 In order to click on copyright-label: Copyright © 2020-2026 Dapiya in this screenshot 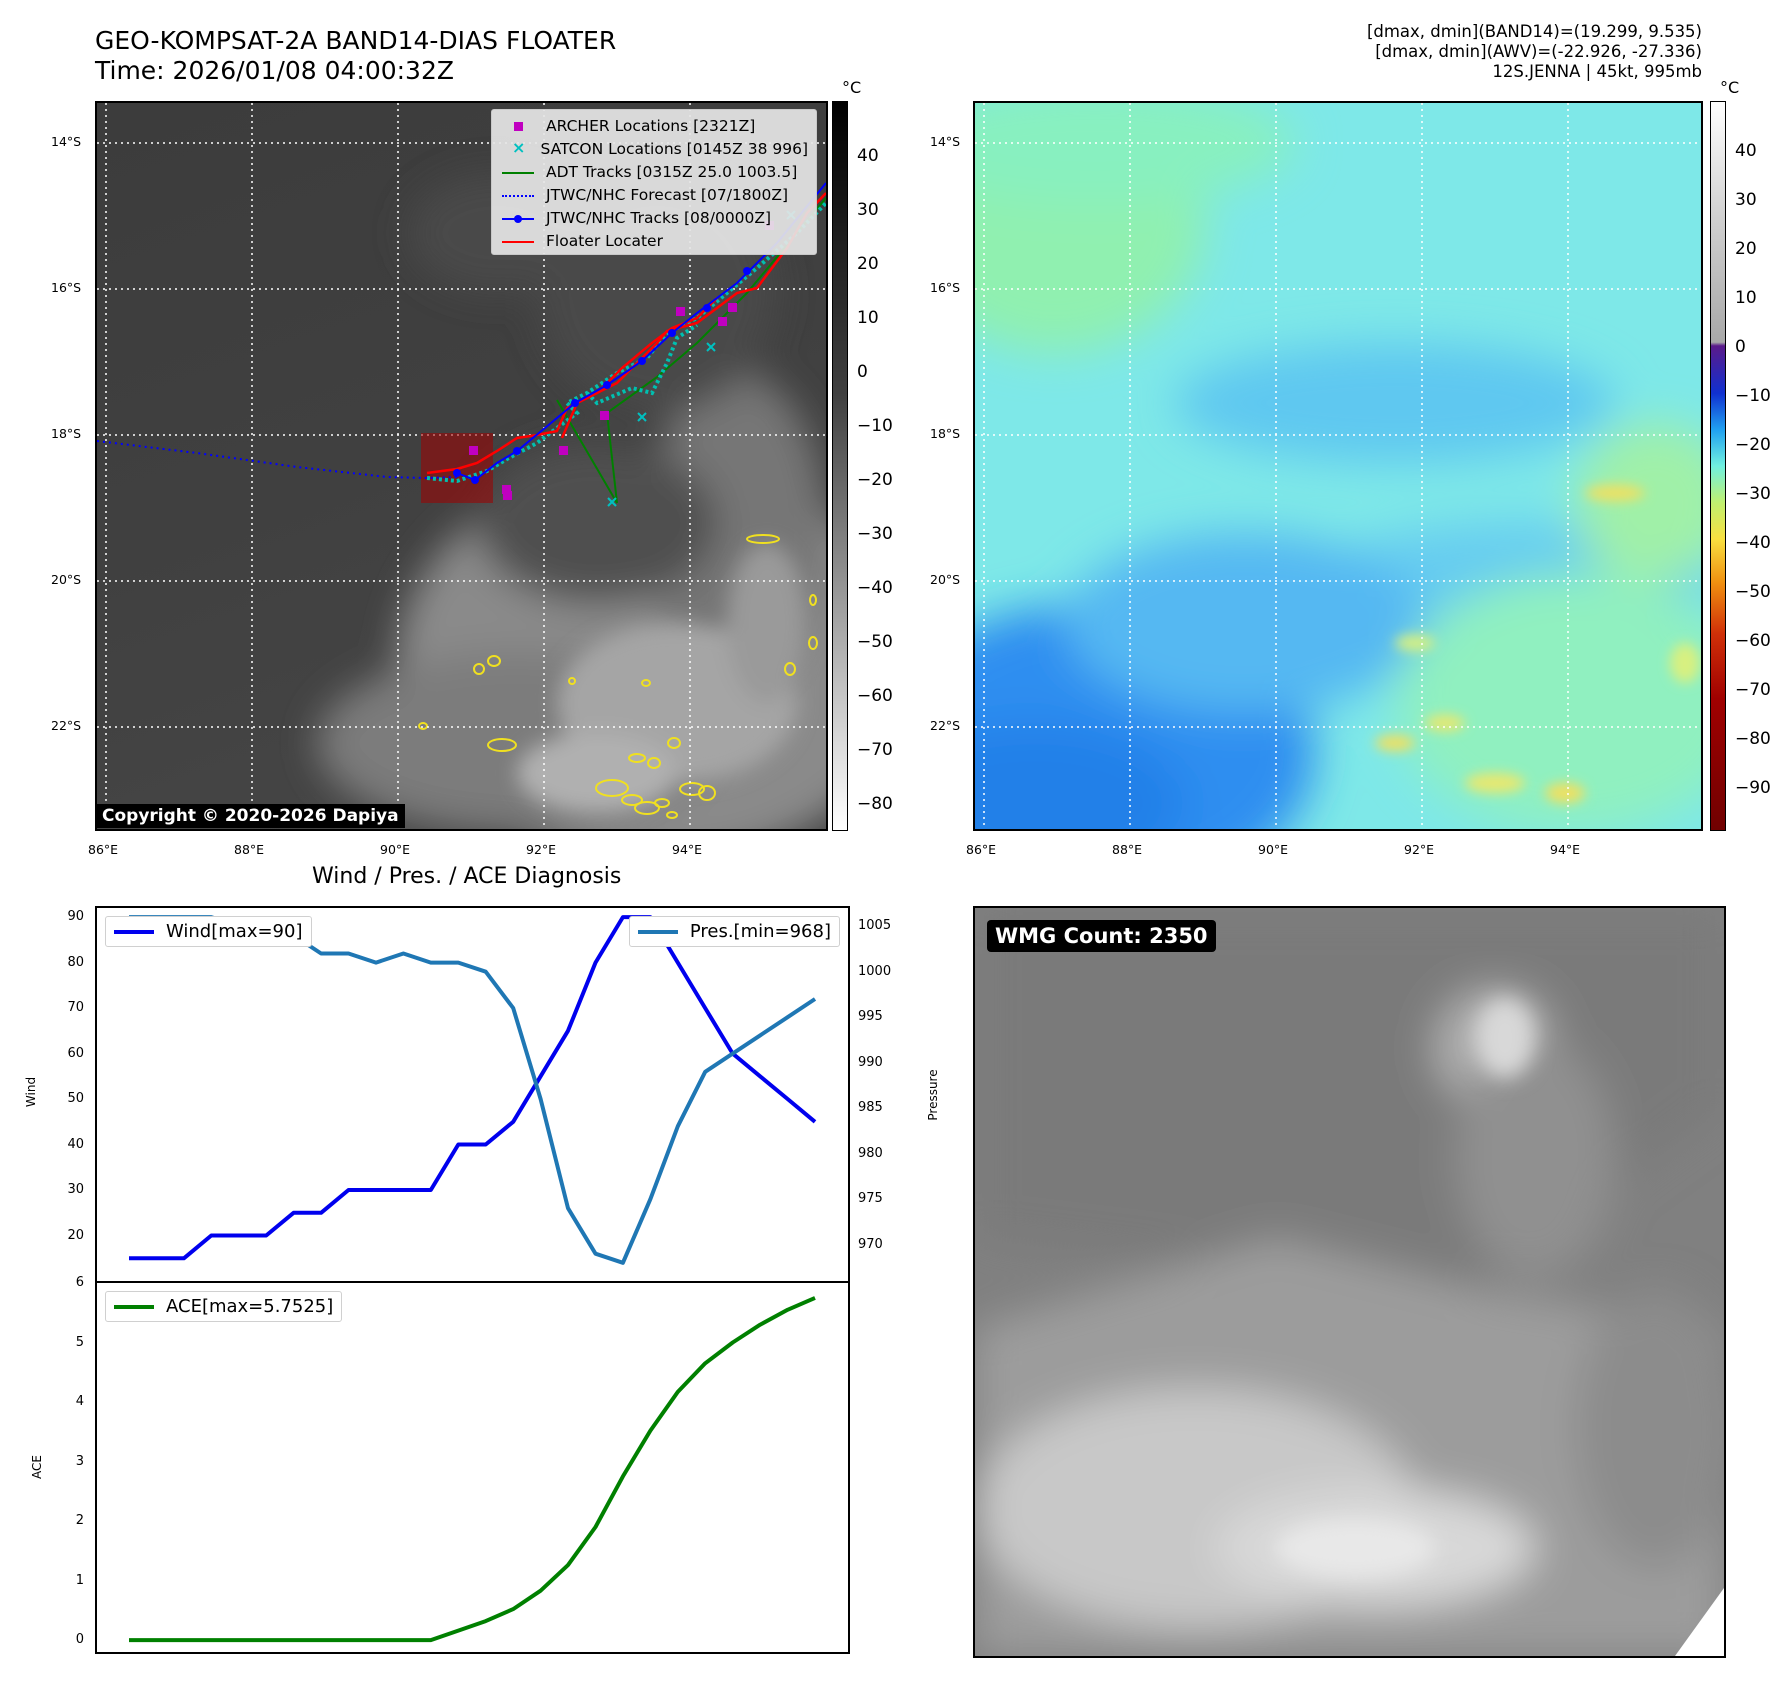, I will do `click(251, 816)`.